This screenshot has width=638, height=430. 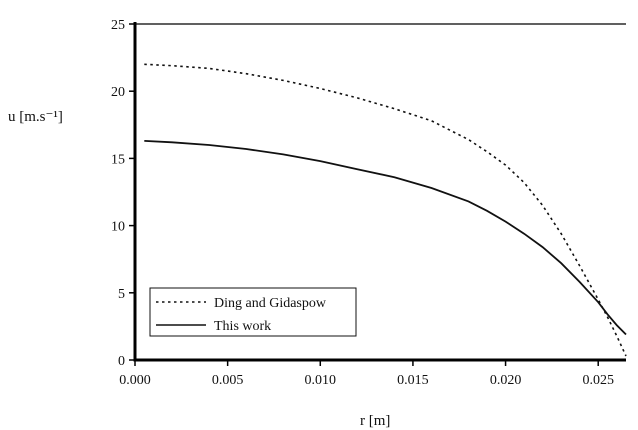 What do you see at coordinates (598, 380) in the screenshot?
I see `x-tick-label: 0.025` at bounding box center [598, 380].